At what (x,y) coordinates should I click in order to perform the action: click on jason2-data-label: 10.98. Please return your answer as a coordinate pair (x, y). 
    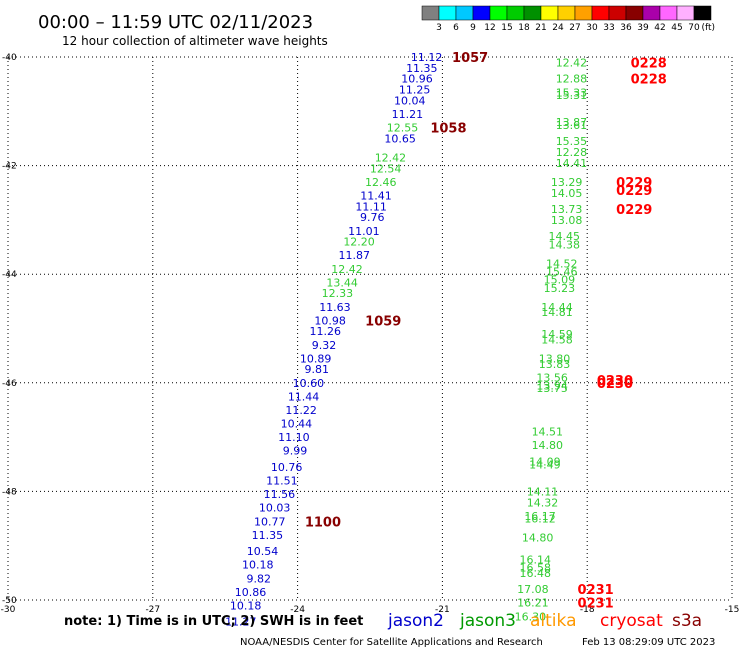
    Looking at the image, I should click on (330, 320).